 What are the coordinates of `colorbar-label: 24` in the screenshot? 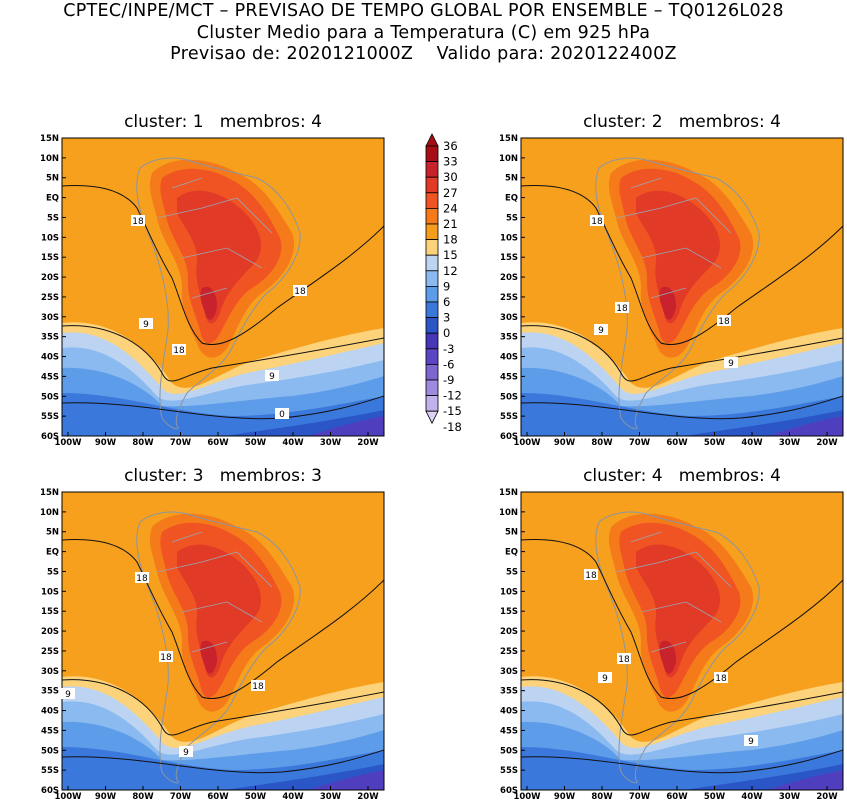 It's located at (450, 208).